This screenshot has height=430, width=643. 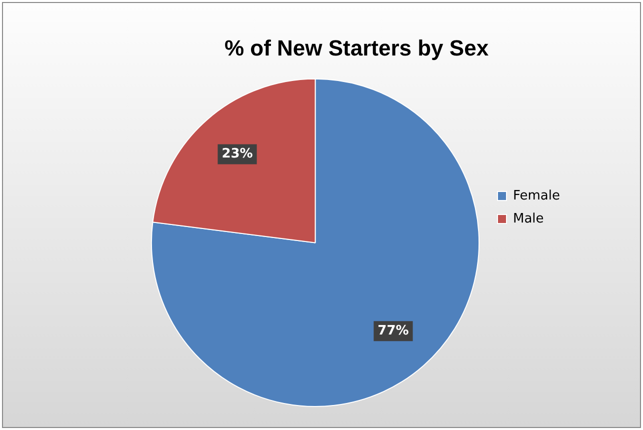 I want to click on legend-label: Female, so click(x=536, y=196).